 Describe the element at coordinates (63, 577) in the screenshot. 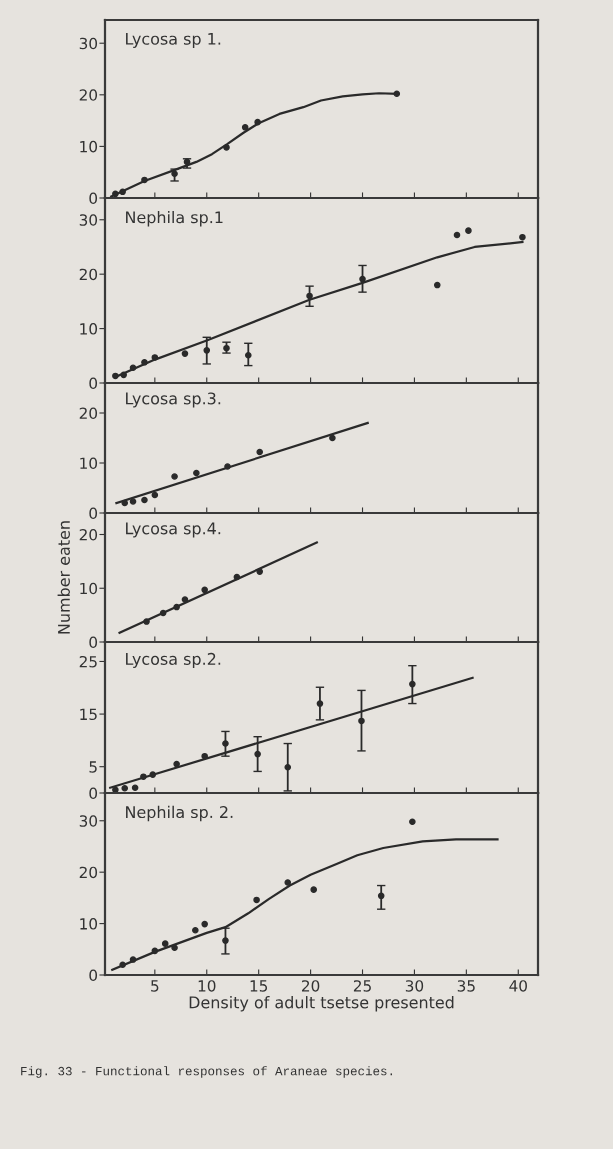

I see `y-axis-title: Number eaten` at that location.